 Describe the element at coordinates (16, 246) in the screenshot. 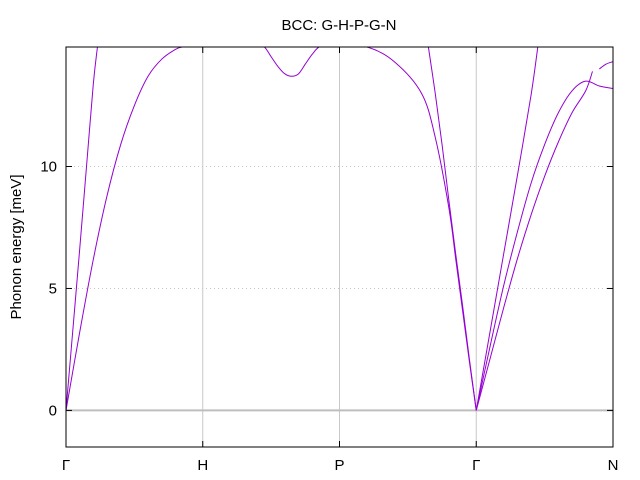

I see `y-axis-label: Phonon energy [meV]` at that location.